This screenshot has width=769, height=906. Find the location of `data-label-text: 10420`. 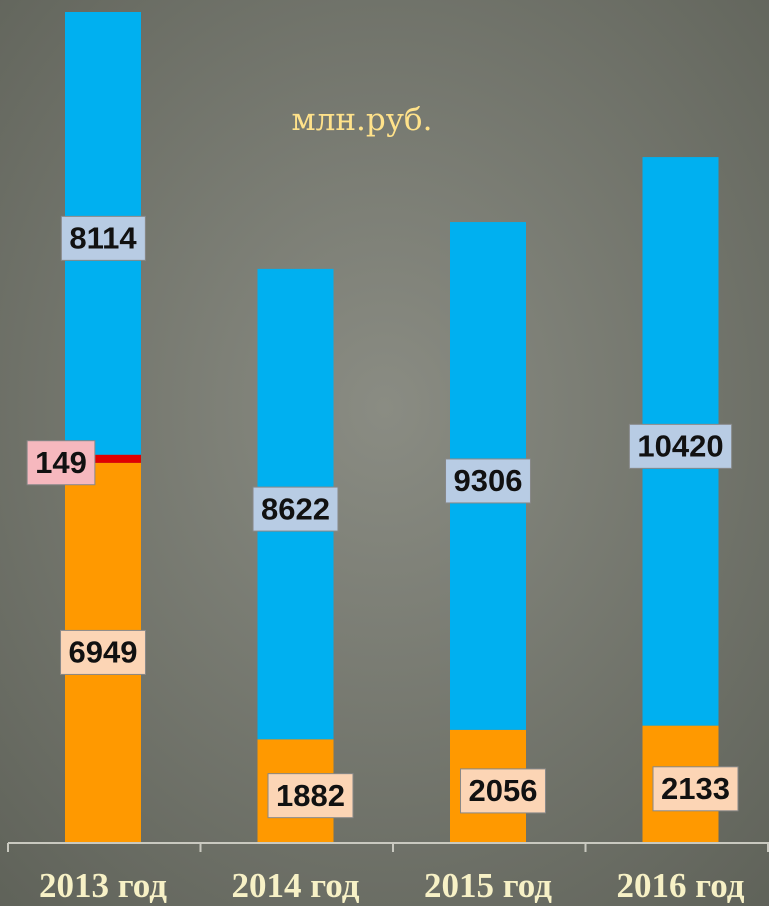

data-label-text: 10420 is located at coordinates (680, 446).